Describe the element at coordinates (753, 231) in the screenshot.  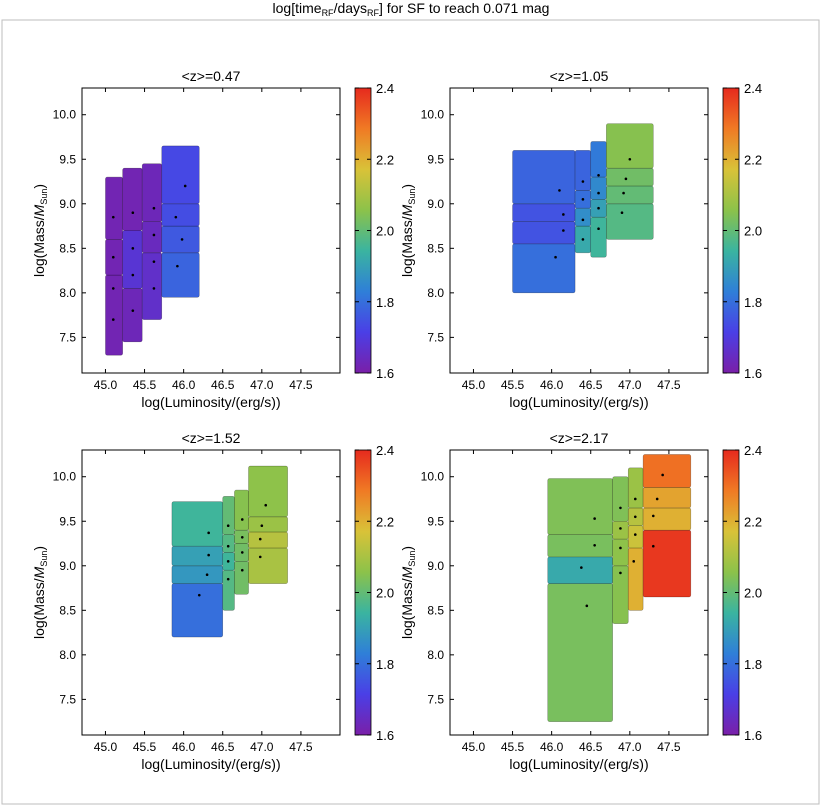
I see `colorbar-tick-label: 2.0` at that location.